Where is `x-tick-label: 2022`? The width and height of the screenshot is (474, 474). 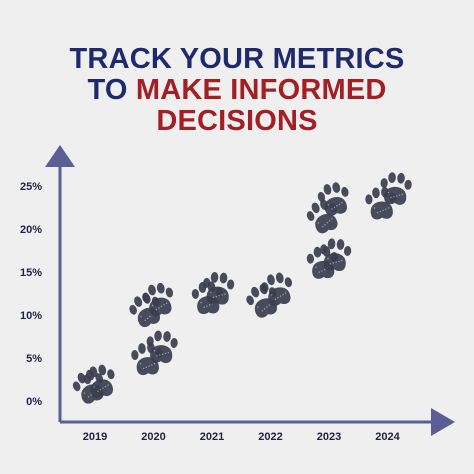
x-tick-label: 2022 is located at coordinates (270, 437).